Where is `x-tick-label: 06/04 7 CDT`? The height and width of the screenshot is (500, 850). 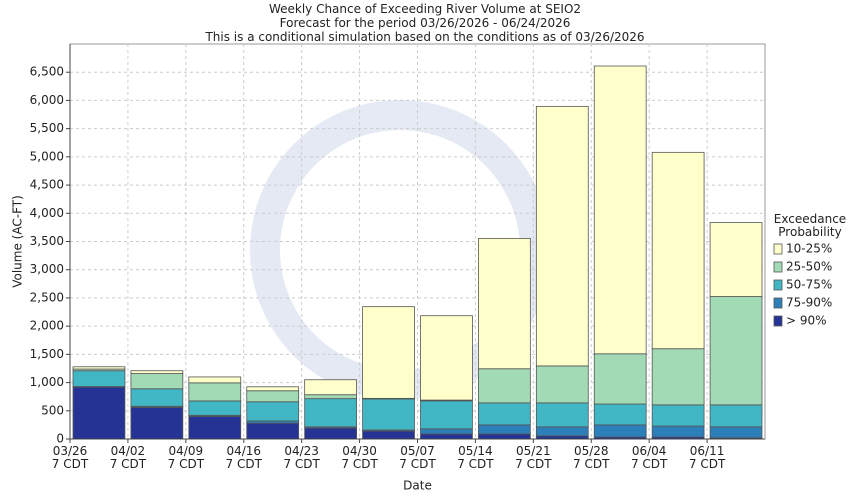 x-tick-label: 06/04 7 CDT is located at coordinates (649, 457).